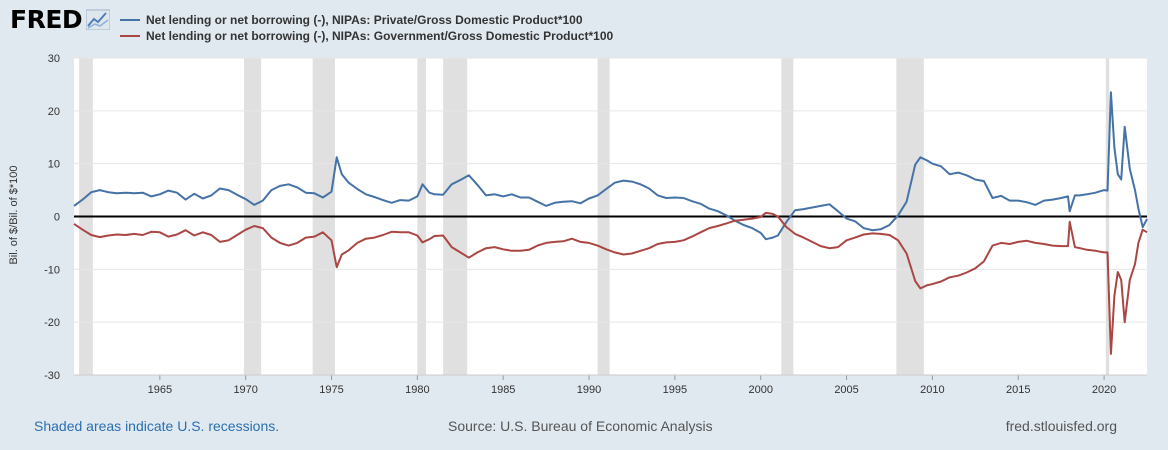  What do you see at coordinates (157, 426) in the screenshot?
I see `recession-note-link: Shaded areas indicate U.S. recessions.` at bounding box center [157, 426].